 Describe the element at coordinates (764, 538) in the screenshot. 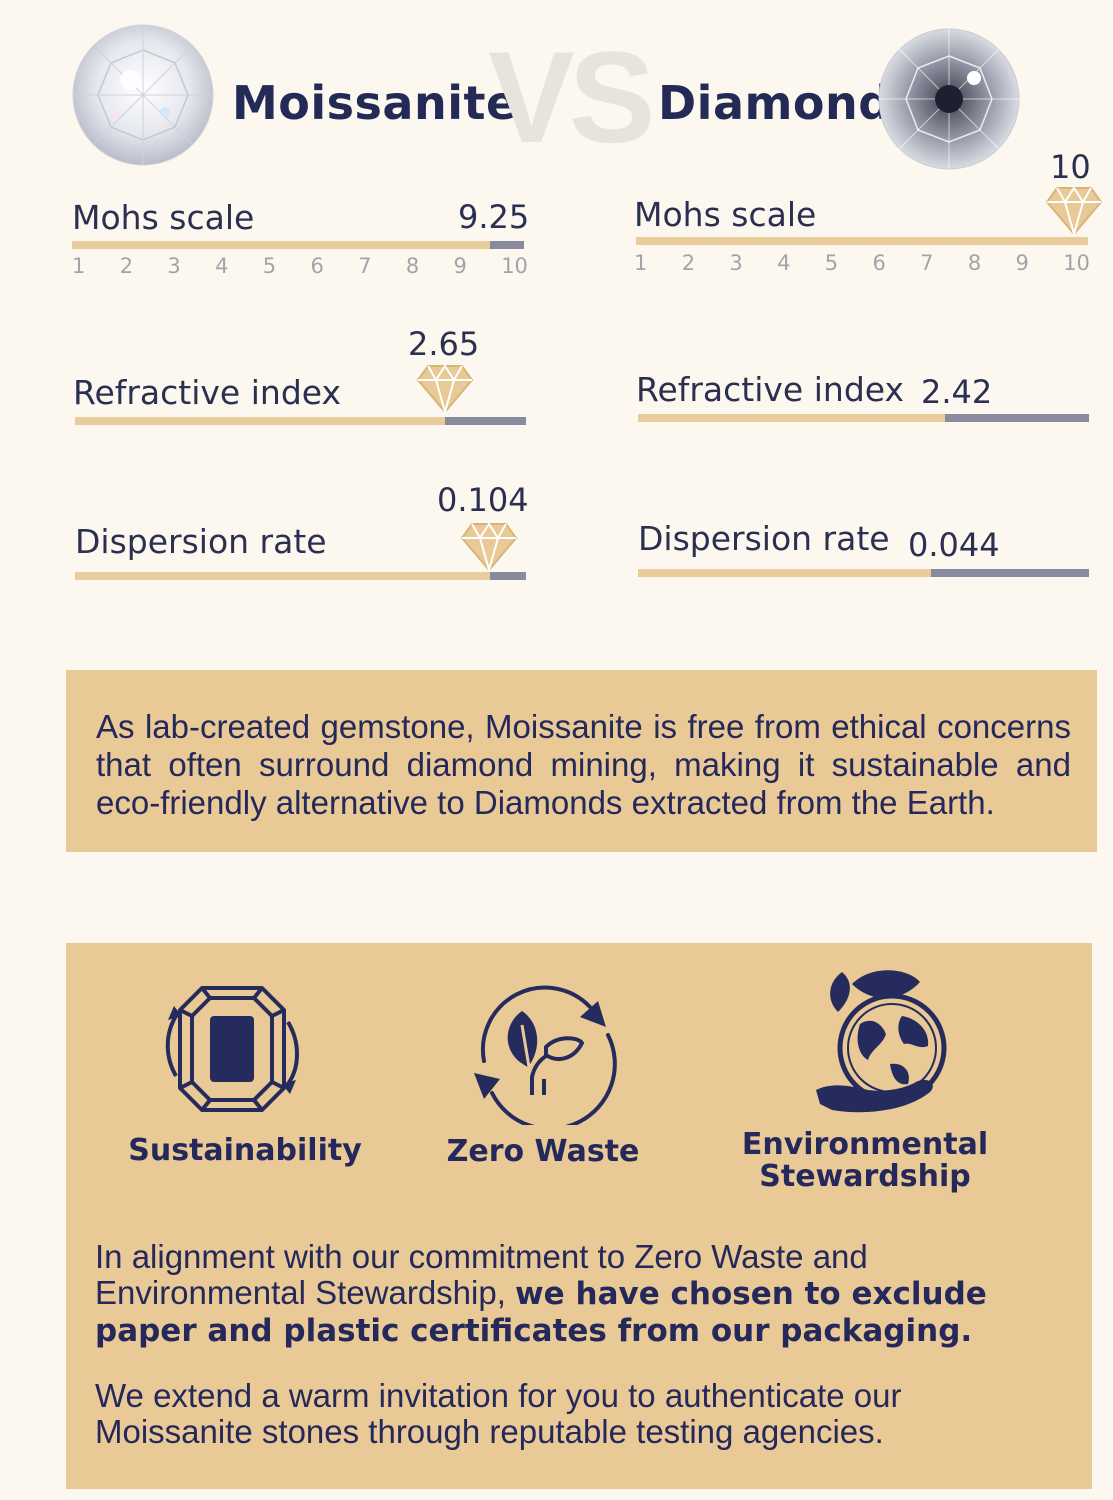

I see `diamond-dispersion-label: Dispersion rate` at that location.